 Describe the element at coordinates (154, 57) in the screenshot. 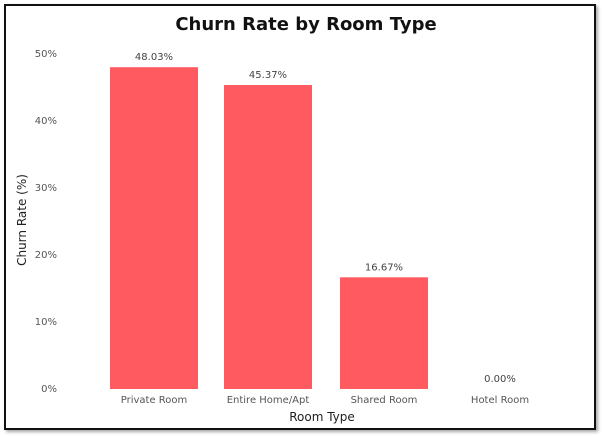

I see `data-label: 48.03%` at that location.